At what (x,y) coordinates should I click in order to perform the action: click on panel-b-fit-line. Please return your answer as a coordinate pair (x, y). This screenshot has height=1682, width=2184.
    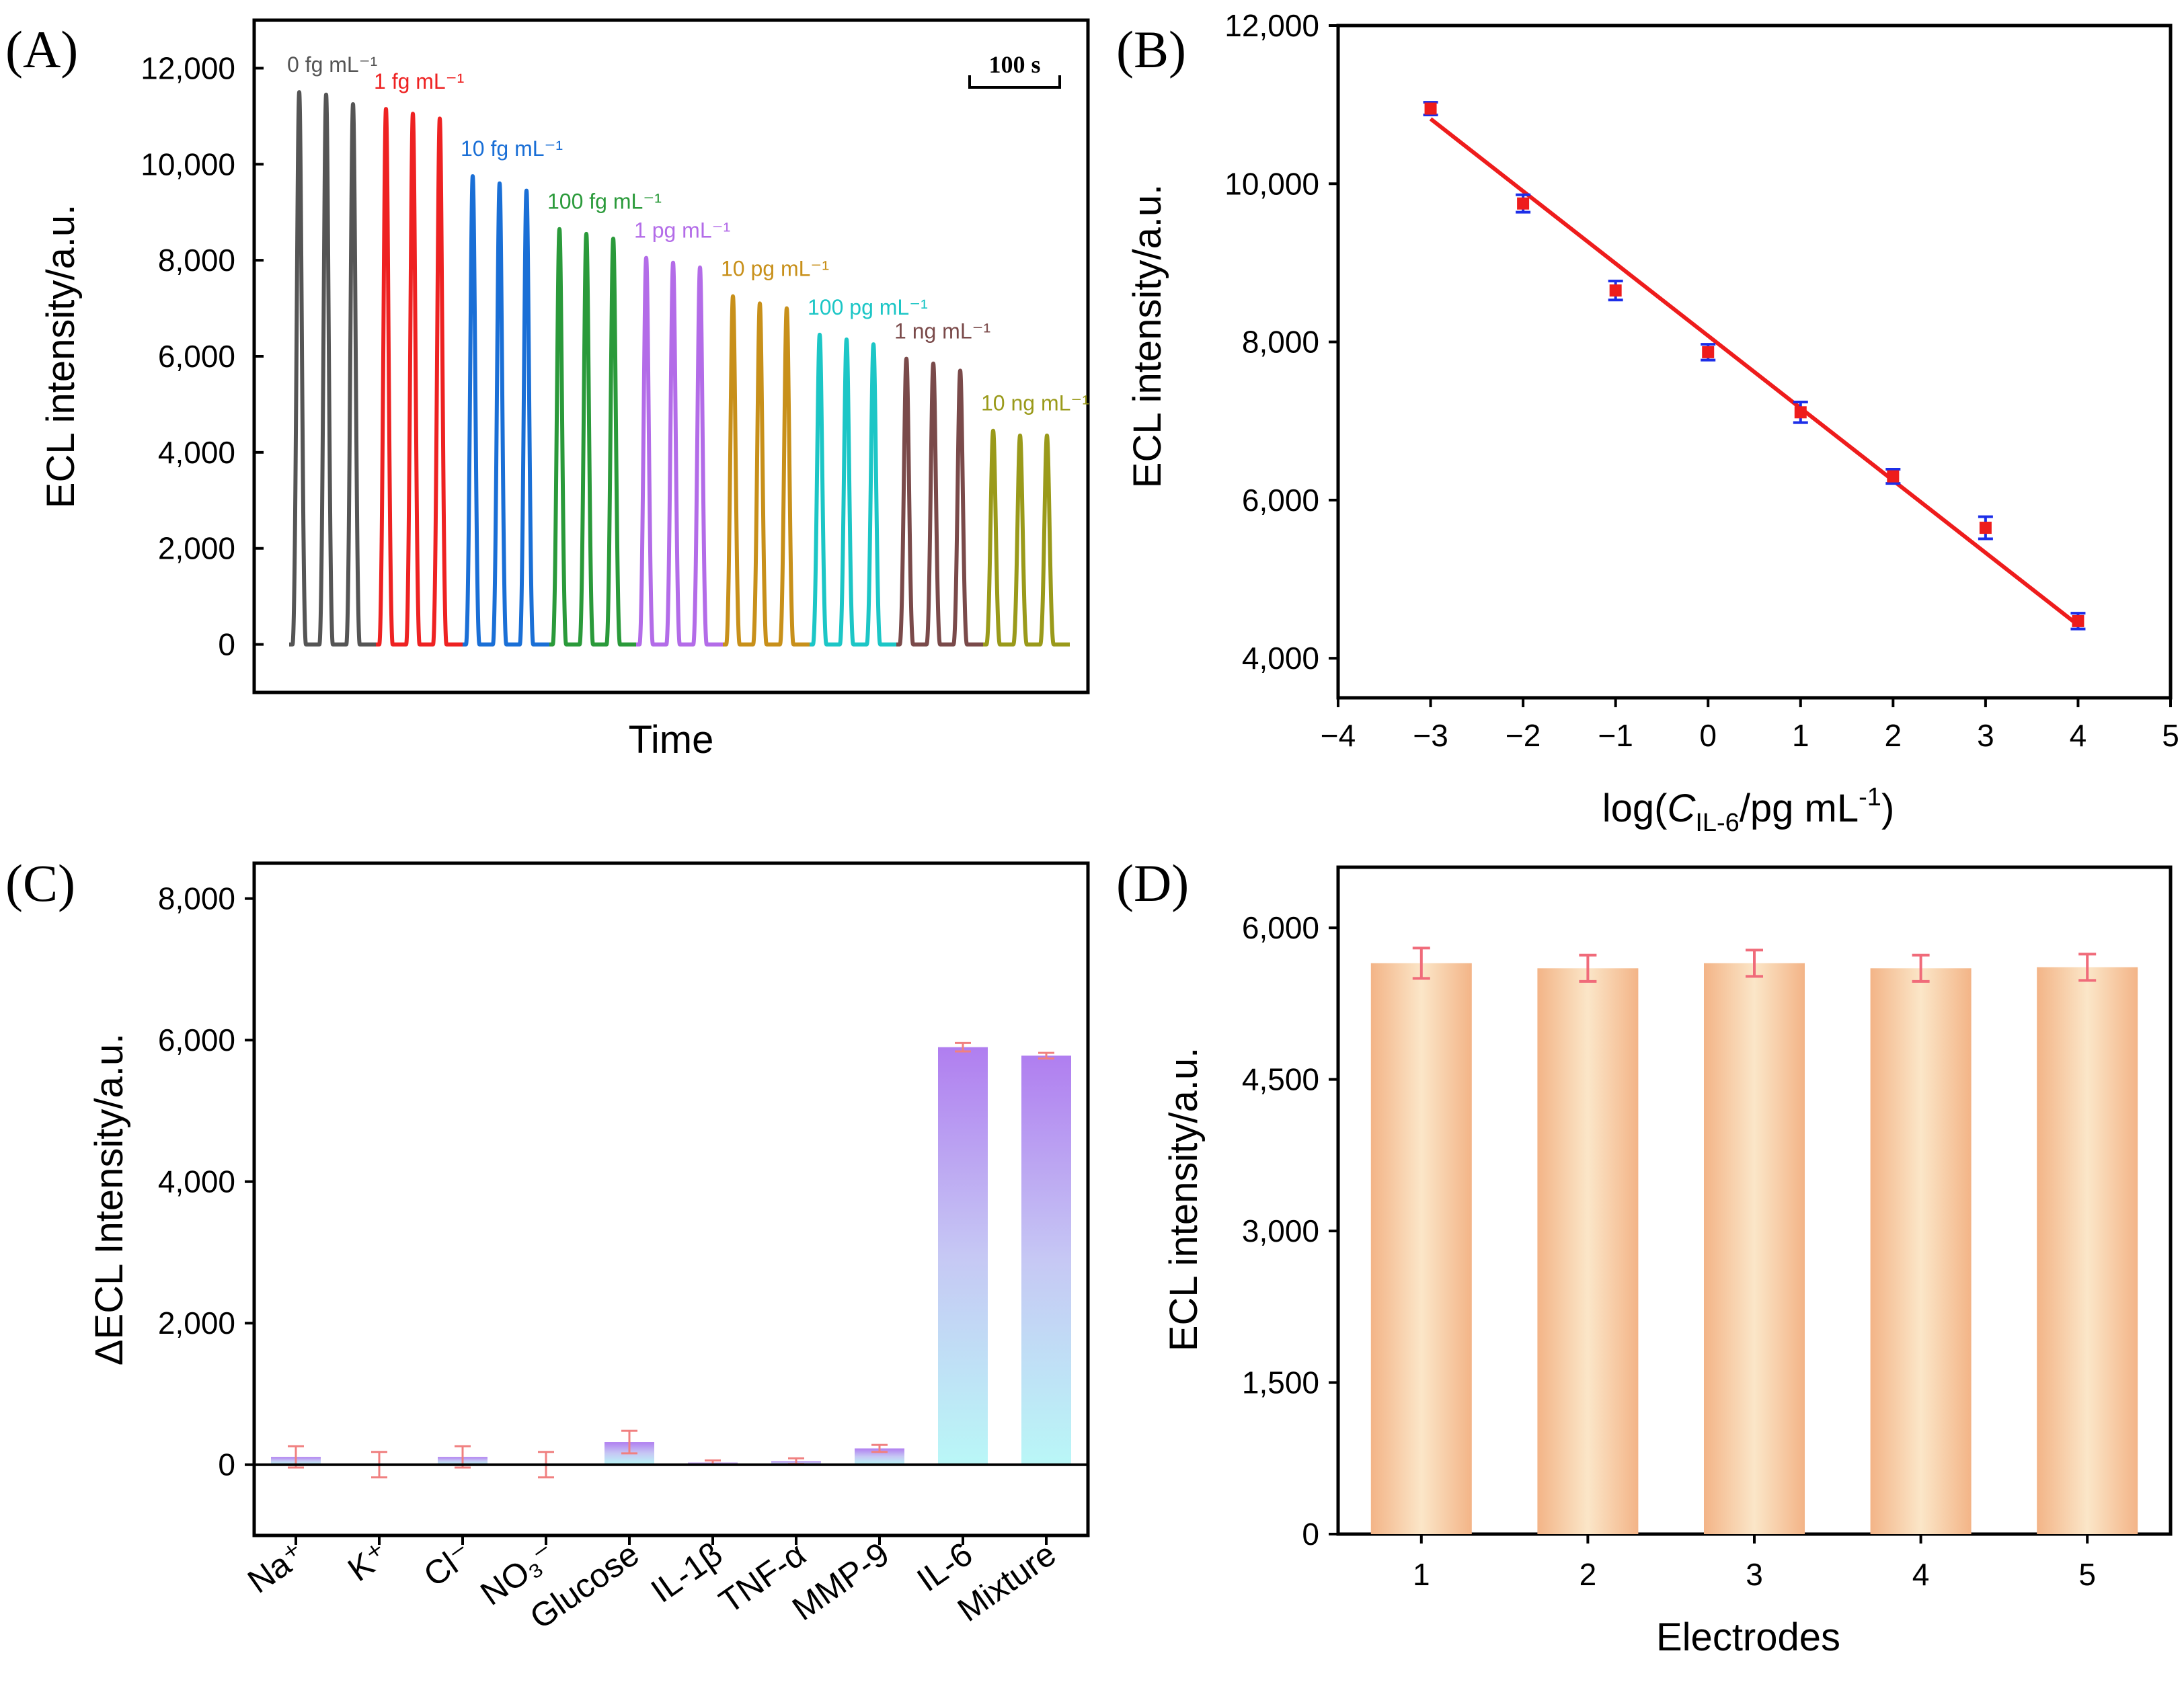
    Looking at the image, I should click on (1754, 372).